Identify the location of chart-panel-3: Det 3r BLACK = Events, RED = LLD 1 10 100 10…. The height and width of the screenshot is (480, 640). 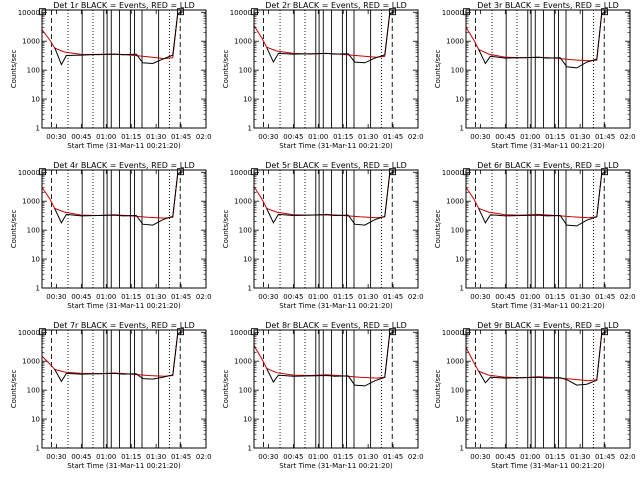
(535, 75).